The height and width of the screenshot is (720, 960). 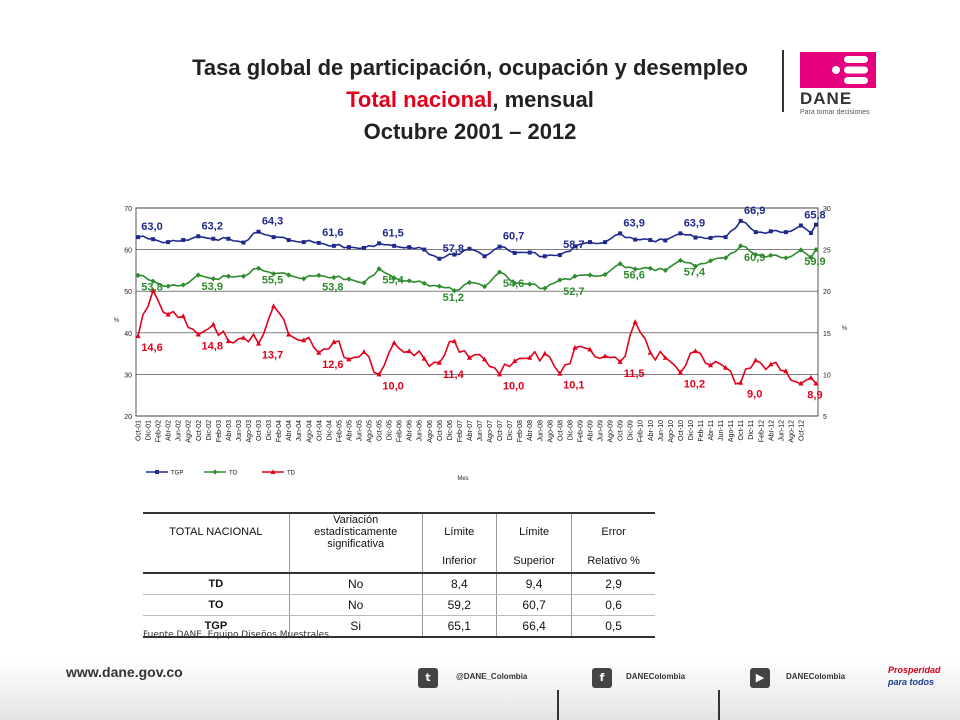 What do you see at coordinates (370, 431) in the screenshot?
I see `x-tick-label: Ago-05` at bounding box center [370, 431].